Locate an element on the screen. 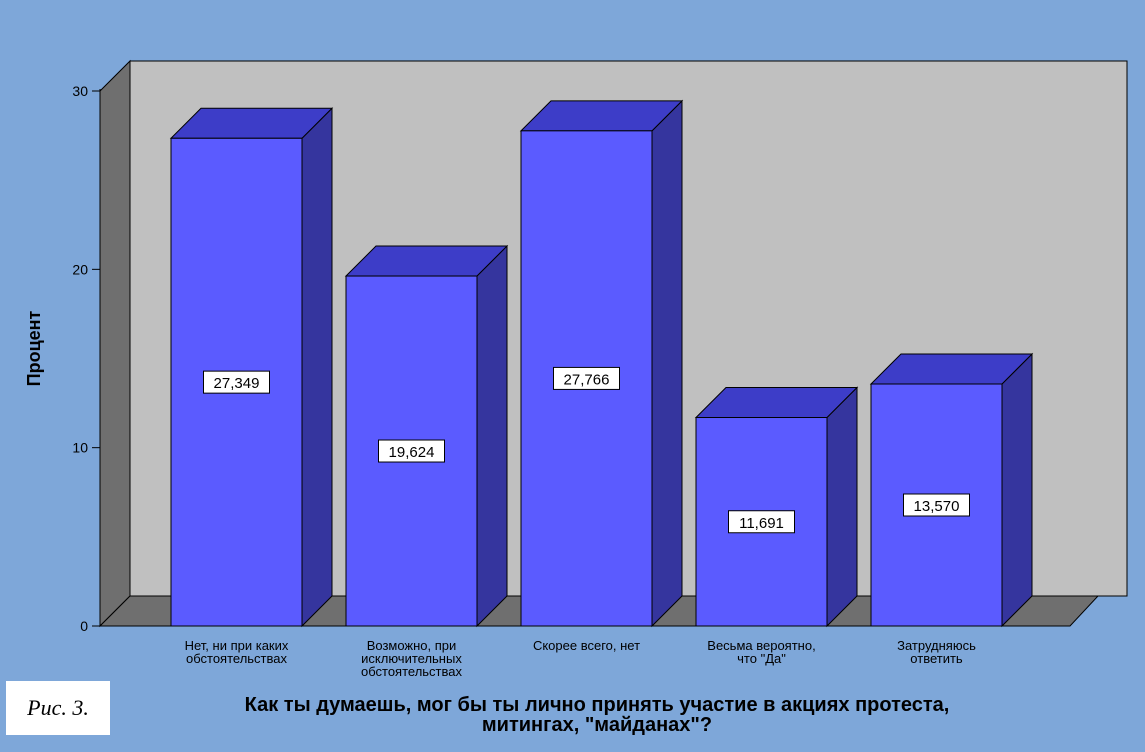  y-tick-label: 30 is located at coordinates (80, 91).